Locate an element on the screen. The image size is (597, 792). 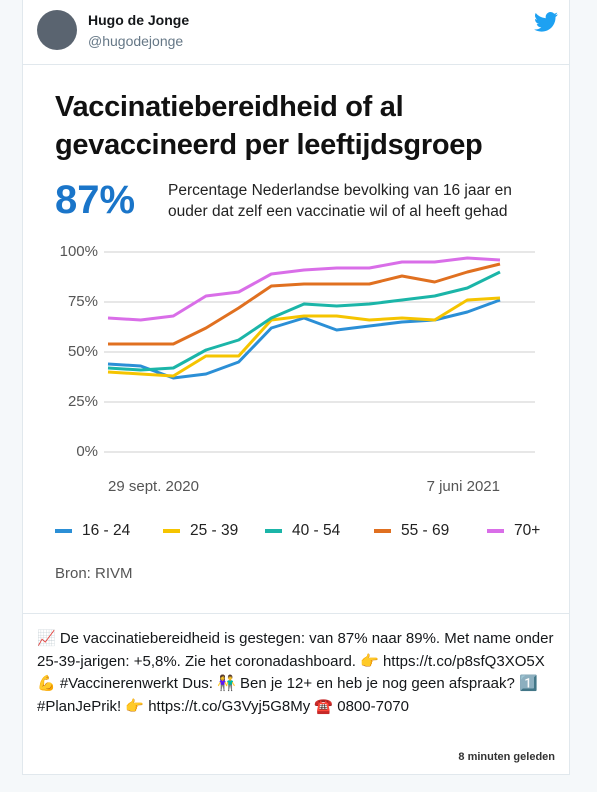
y-tick-label: 75% is located at coordinates (83, 301).